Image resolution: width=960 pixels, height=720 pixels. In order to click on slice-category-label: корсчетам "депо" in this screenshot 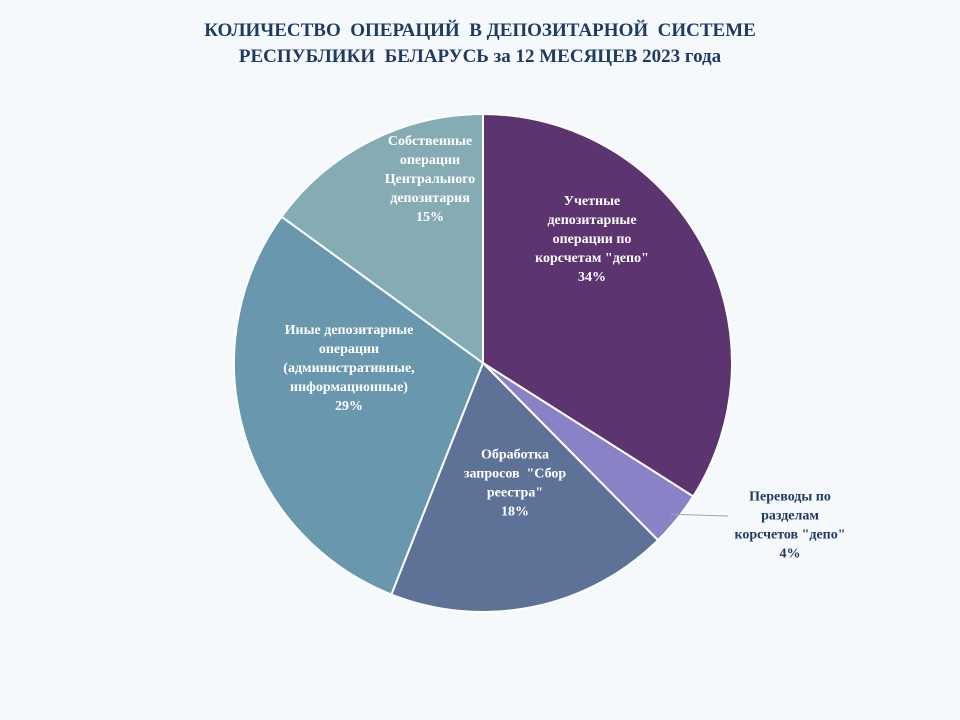, I will do `click(592, 258)`.